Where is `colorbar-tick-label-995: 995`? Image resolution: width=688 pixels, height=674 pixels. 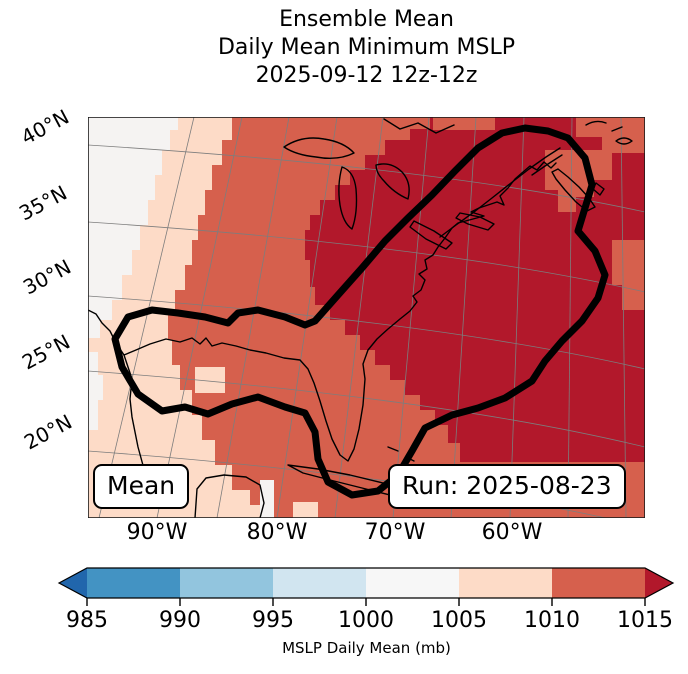
colorbar-tick-label-995: 995 is located at coordinates (273, 620).